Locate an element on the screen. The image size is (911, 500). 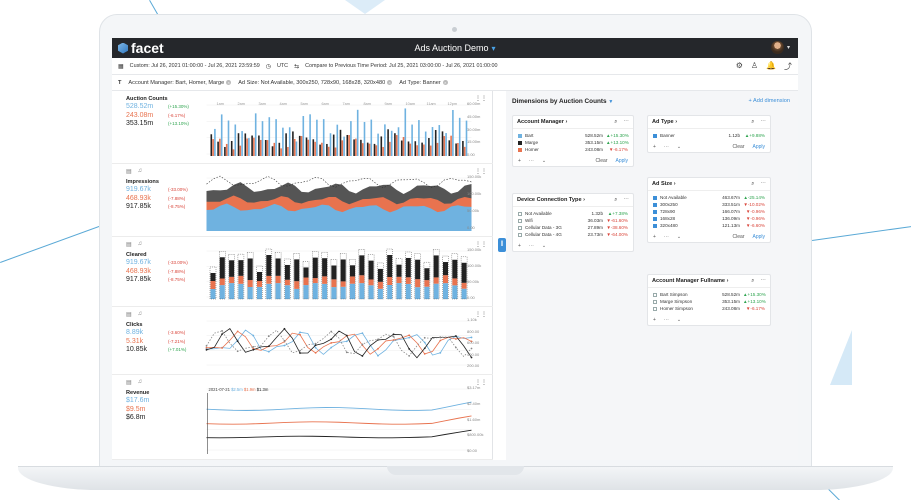
dimension-item: Marge 353.15m ▲+13.10% is located at coordinates (573, 142).